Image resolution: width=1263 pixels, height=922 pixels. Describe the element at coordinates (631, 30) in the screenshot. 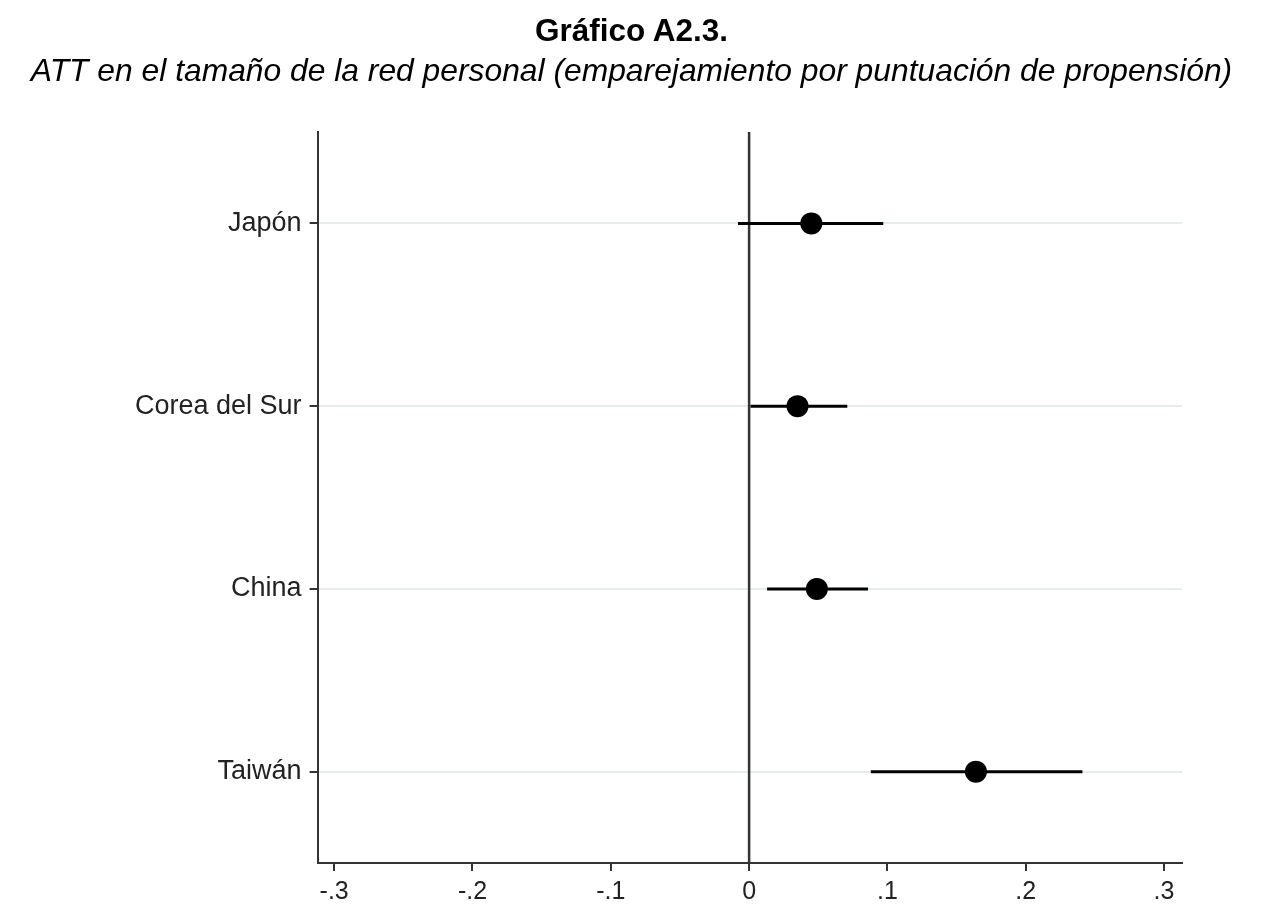

I see `chart-title: Gráfico A2.3.` at that location.